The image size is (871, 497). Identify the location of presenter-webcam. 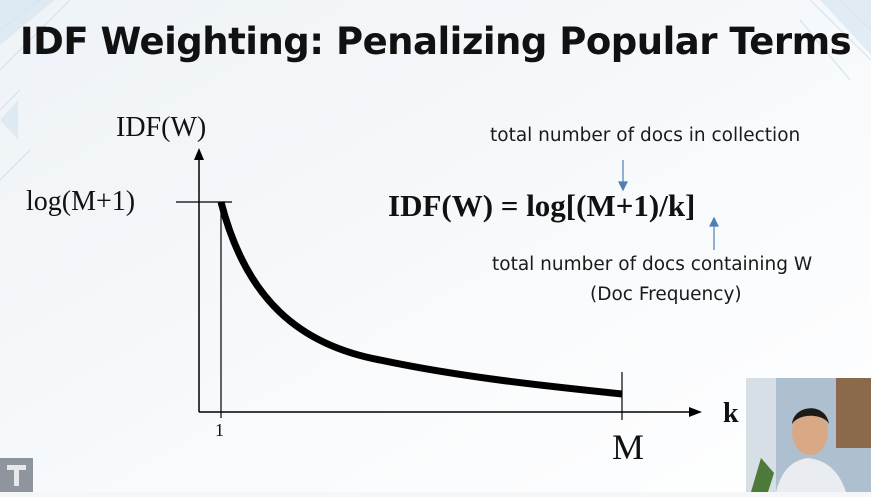
(808, 435).